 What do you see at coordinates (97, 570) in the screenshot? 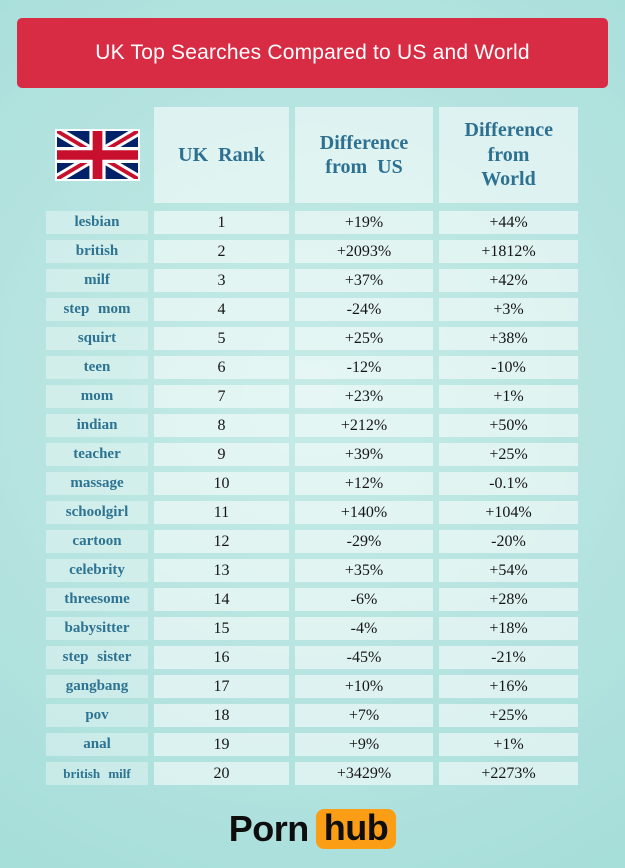
I see `term-cell: celebrity` at bounding box center [97, 570].